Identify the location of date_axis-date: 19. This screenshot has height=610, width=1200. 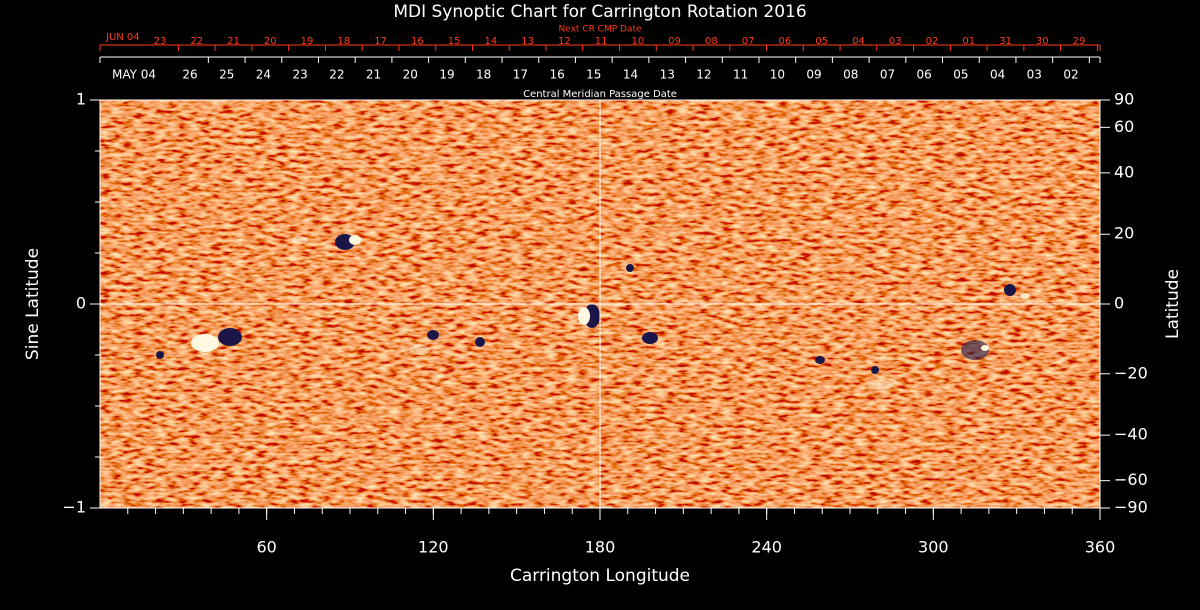
(446, 75).